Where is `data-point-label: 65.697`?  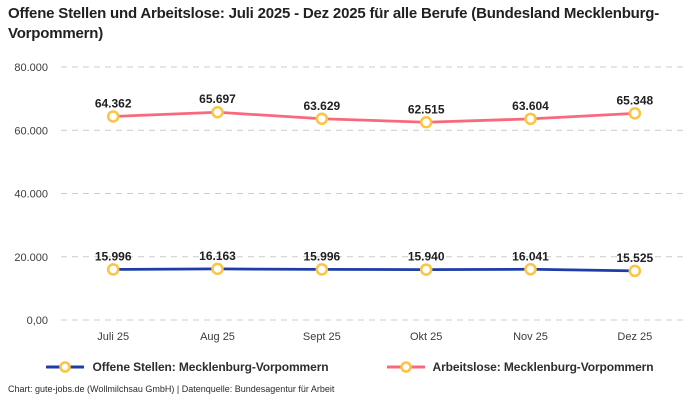
data-point-label: 65.697 is located at coordinates (217, 99).